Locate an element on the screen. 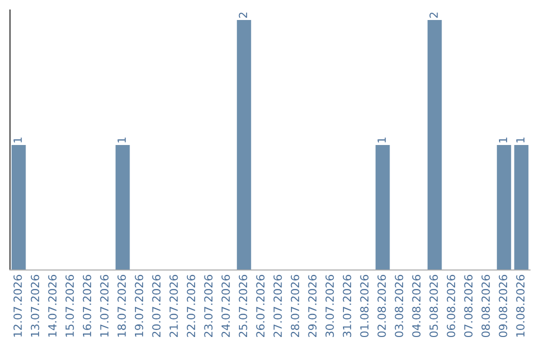 The image size is (540, 340). x-tick-label: 01.08.2026 is located at coordinates (364, 306).